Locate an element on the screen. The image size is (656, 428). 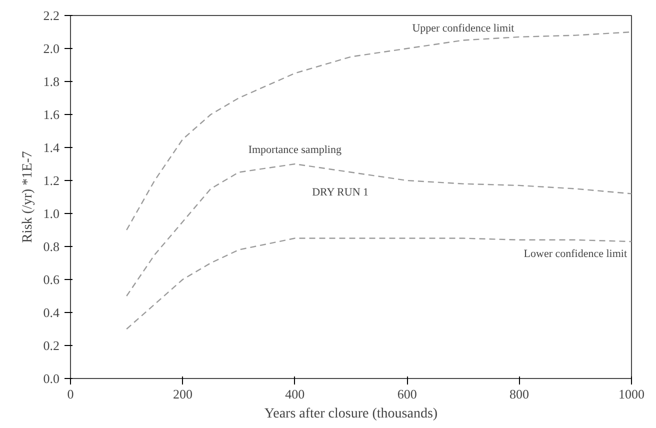
y-tick-label: 1.2 is located at coordinates (51, 180).